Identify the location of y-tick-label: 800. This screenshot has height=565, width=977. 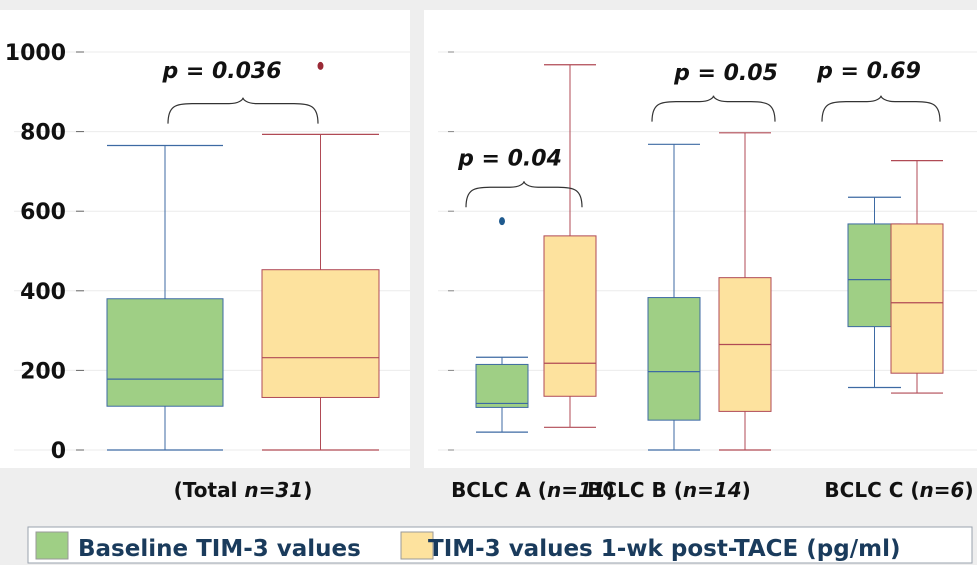
(43, 133).